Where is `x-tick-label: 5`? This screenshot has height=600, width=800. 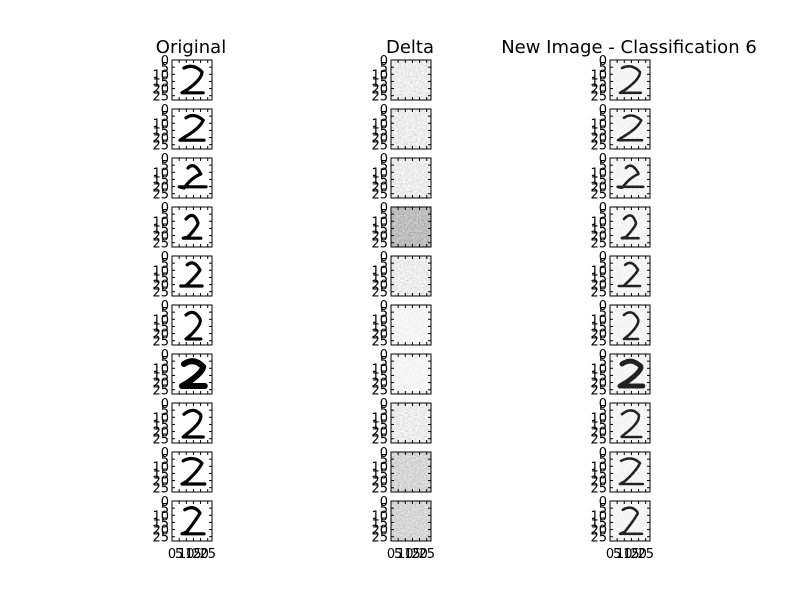
x-tick-label: 5 is located at coordinates (398, 554).